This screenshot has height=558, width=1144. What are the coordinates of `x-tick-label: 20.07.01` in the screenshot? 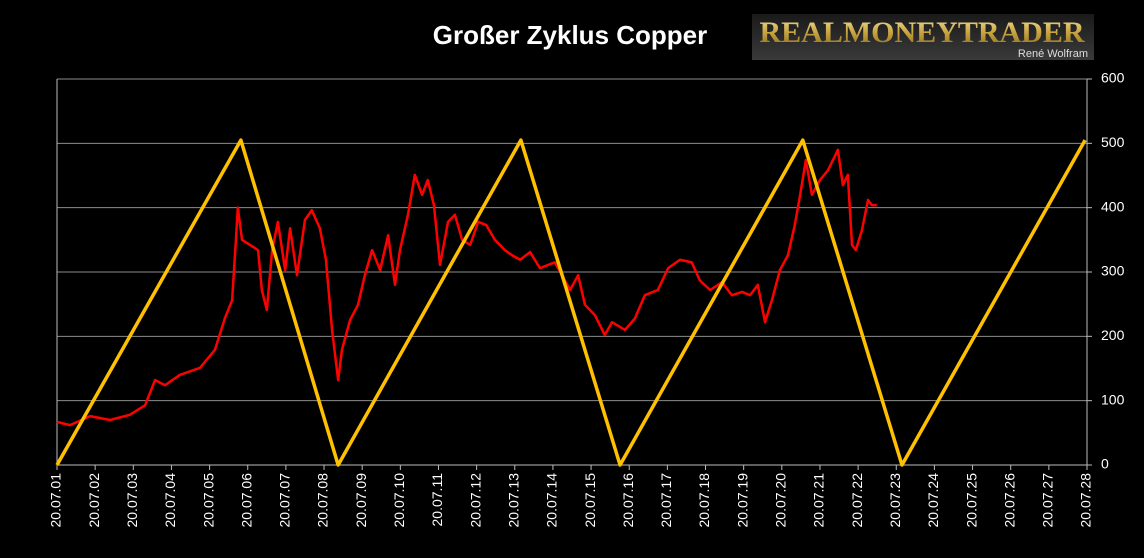 It's located at (56, 500).